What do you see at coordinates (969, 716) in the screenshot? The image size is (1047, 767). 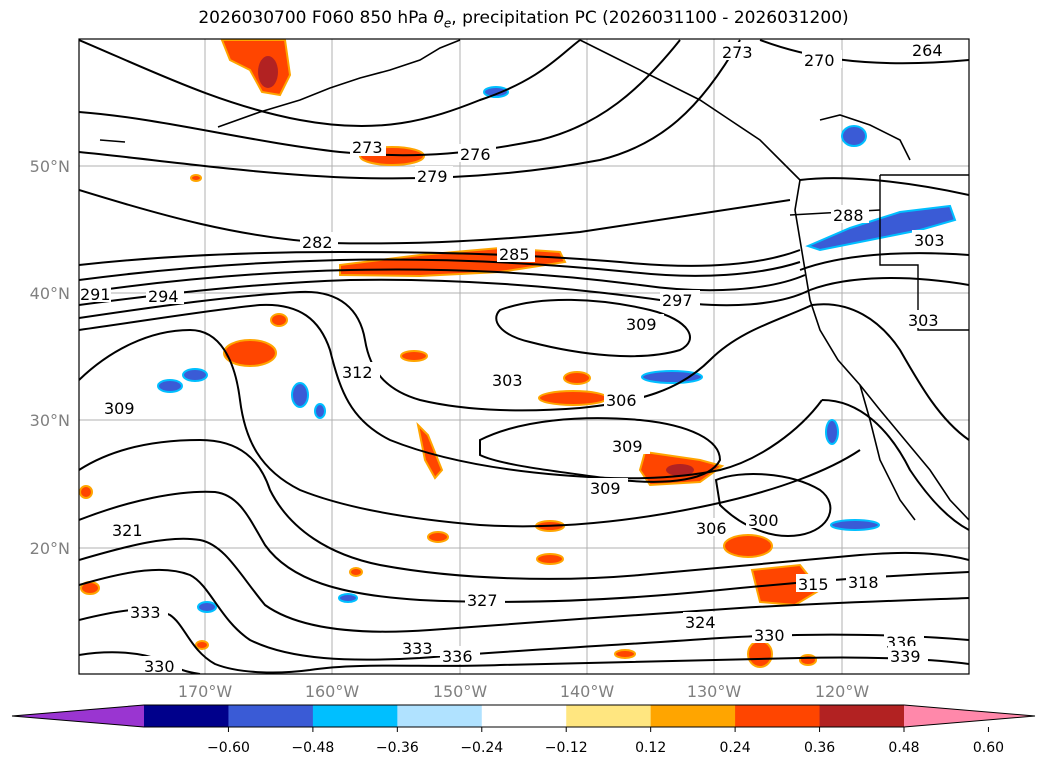 I see `colorbar-extend-high` at bounding box center [969, 716].